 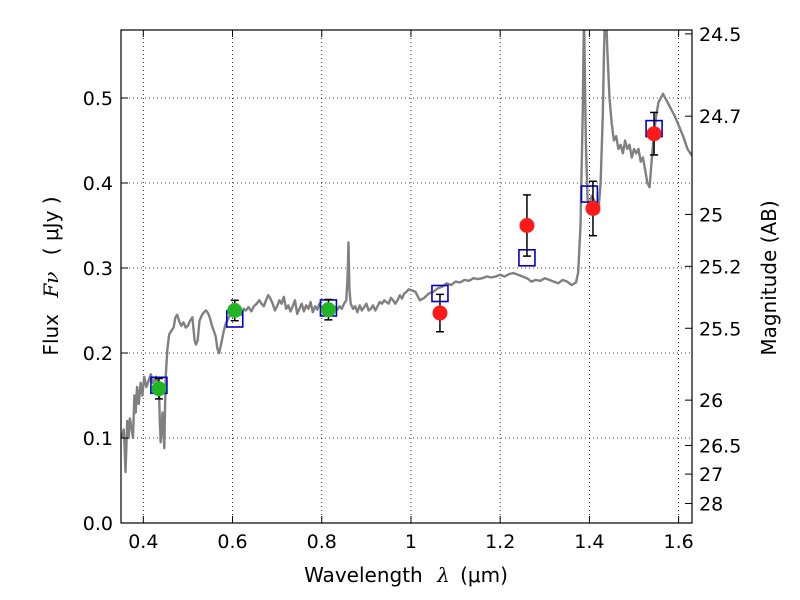 I want to click on y-axis-label-text: Flux, so click(x=51, y=335).